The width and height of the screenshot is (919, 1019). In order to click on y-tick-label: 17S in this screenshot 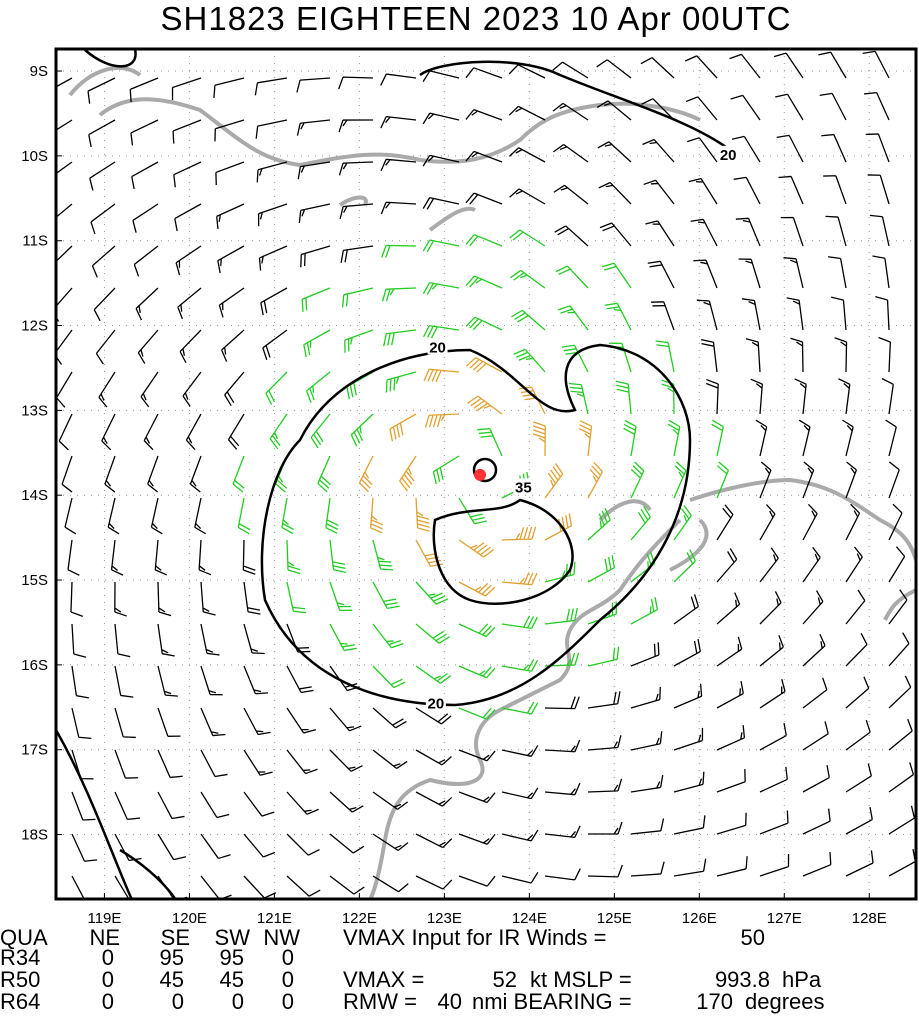, I will do `click(34, 750)`.